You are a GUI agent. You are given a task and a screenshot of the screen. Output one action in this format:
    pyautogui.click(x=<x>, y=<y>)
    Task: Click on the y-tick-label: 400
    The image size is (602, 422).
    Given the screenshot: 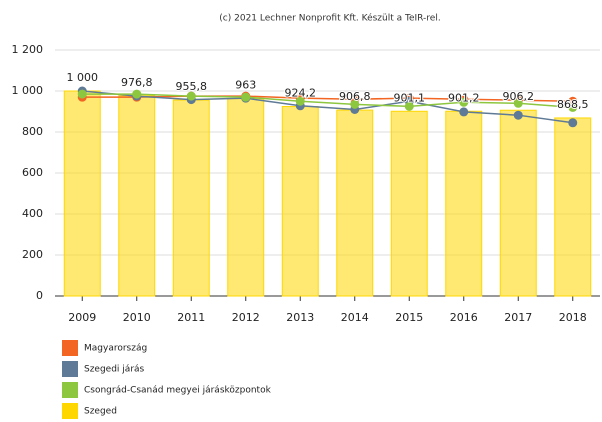 What is the action you would take?
    pyautogui.click(x=32, y=213)
    